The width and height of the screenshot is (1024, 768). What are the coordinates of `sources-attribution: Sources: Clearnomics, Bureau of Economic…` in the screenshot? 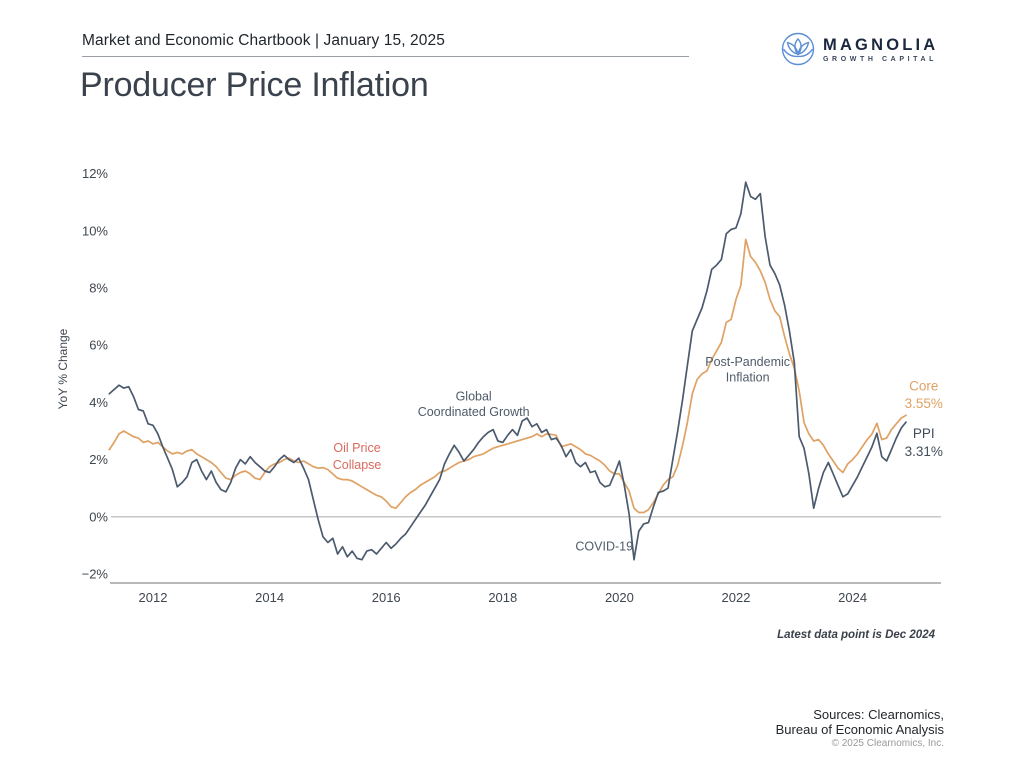 It's located at (860, 722).